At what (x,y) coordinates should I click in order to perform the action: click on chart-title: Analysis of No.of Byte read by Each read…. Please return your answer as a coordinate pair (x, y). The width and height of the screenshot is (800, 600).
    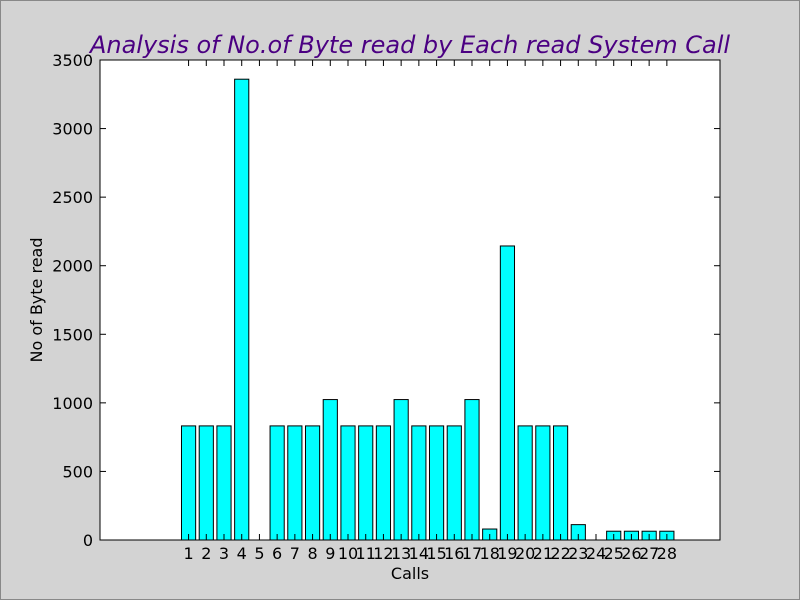
    Looking at the image, I should click on (409, 45).